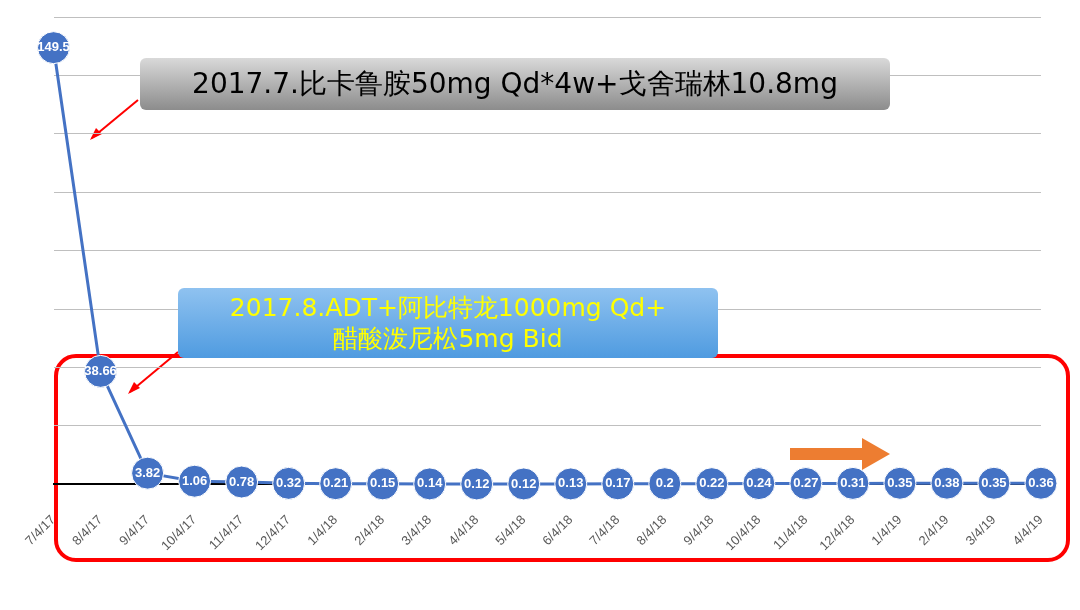 Image resolution: width=1080 pixels, height=610 pixels. Describe the element at coordinates (571, 483) in the screenshot. I see `data-label: 0.13` at that location.